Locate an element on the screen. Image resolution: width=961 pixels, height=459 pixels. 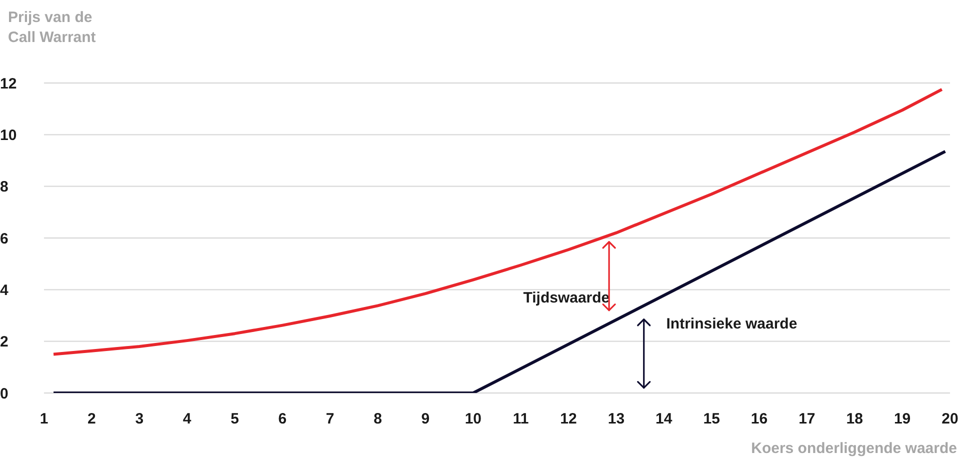
x-tick-label: 8 is located at coordinates (378, 419).